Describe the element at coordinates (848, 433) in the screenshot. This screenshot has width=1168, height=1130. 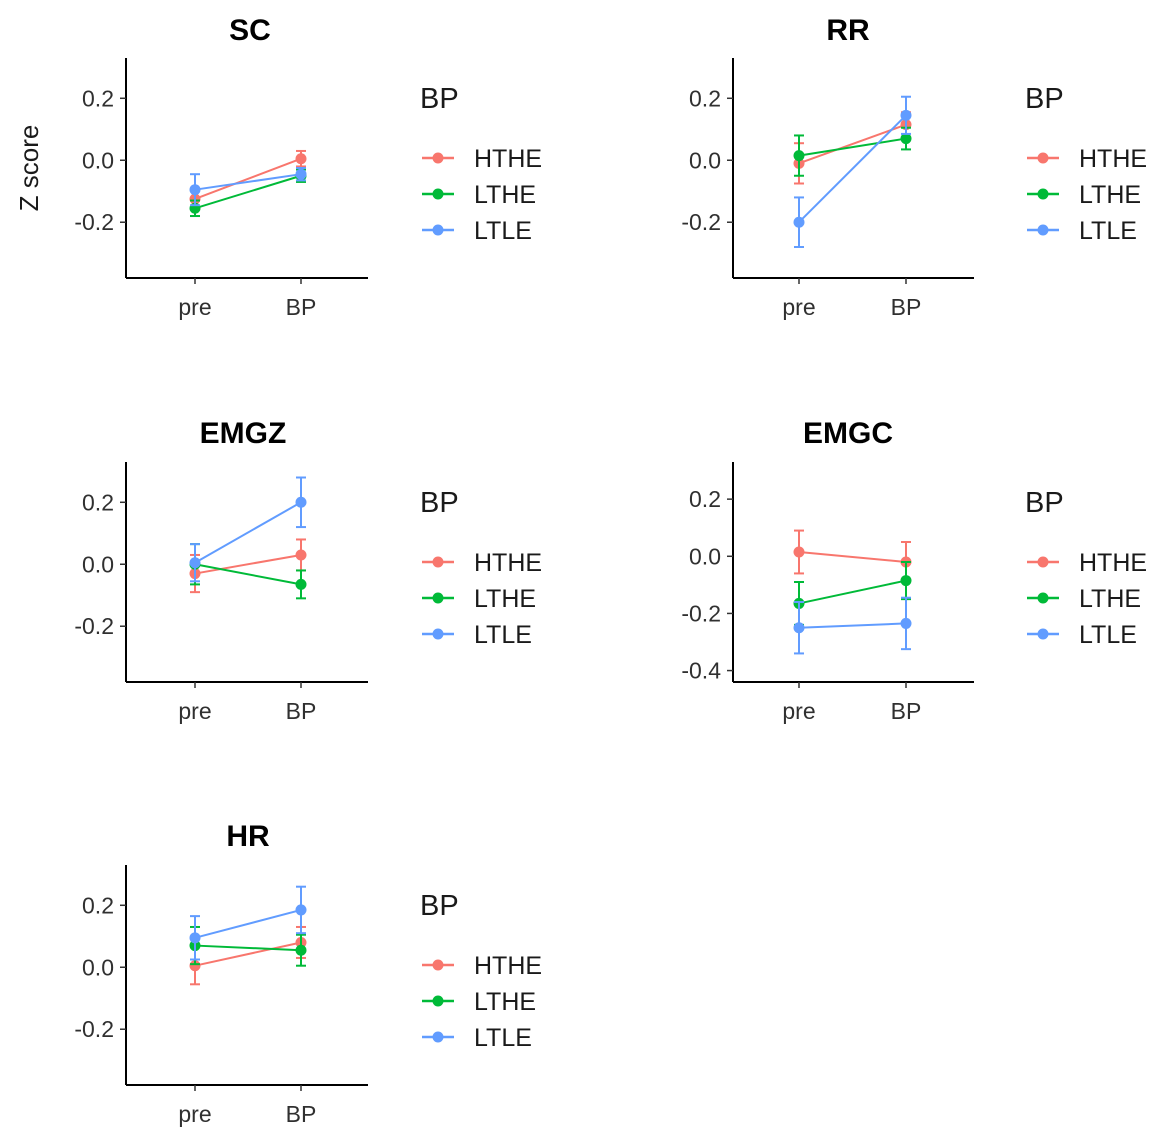
I see `panel-title: EMGC` at that location.